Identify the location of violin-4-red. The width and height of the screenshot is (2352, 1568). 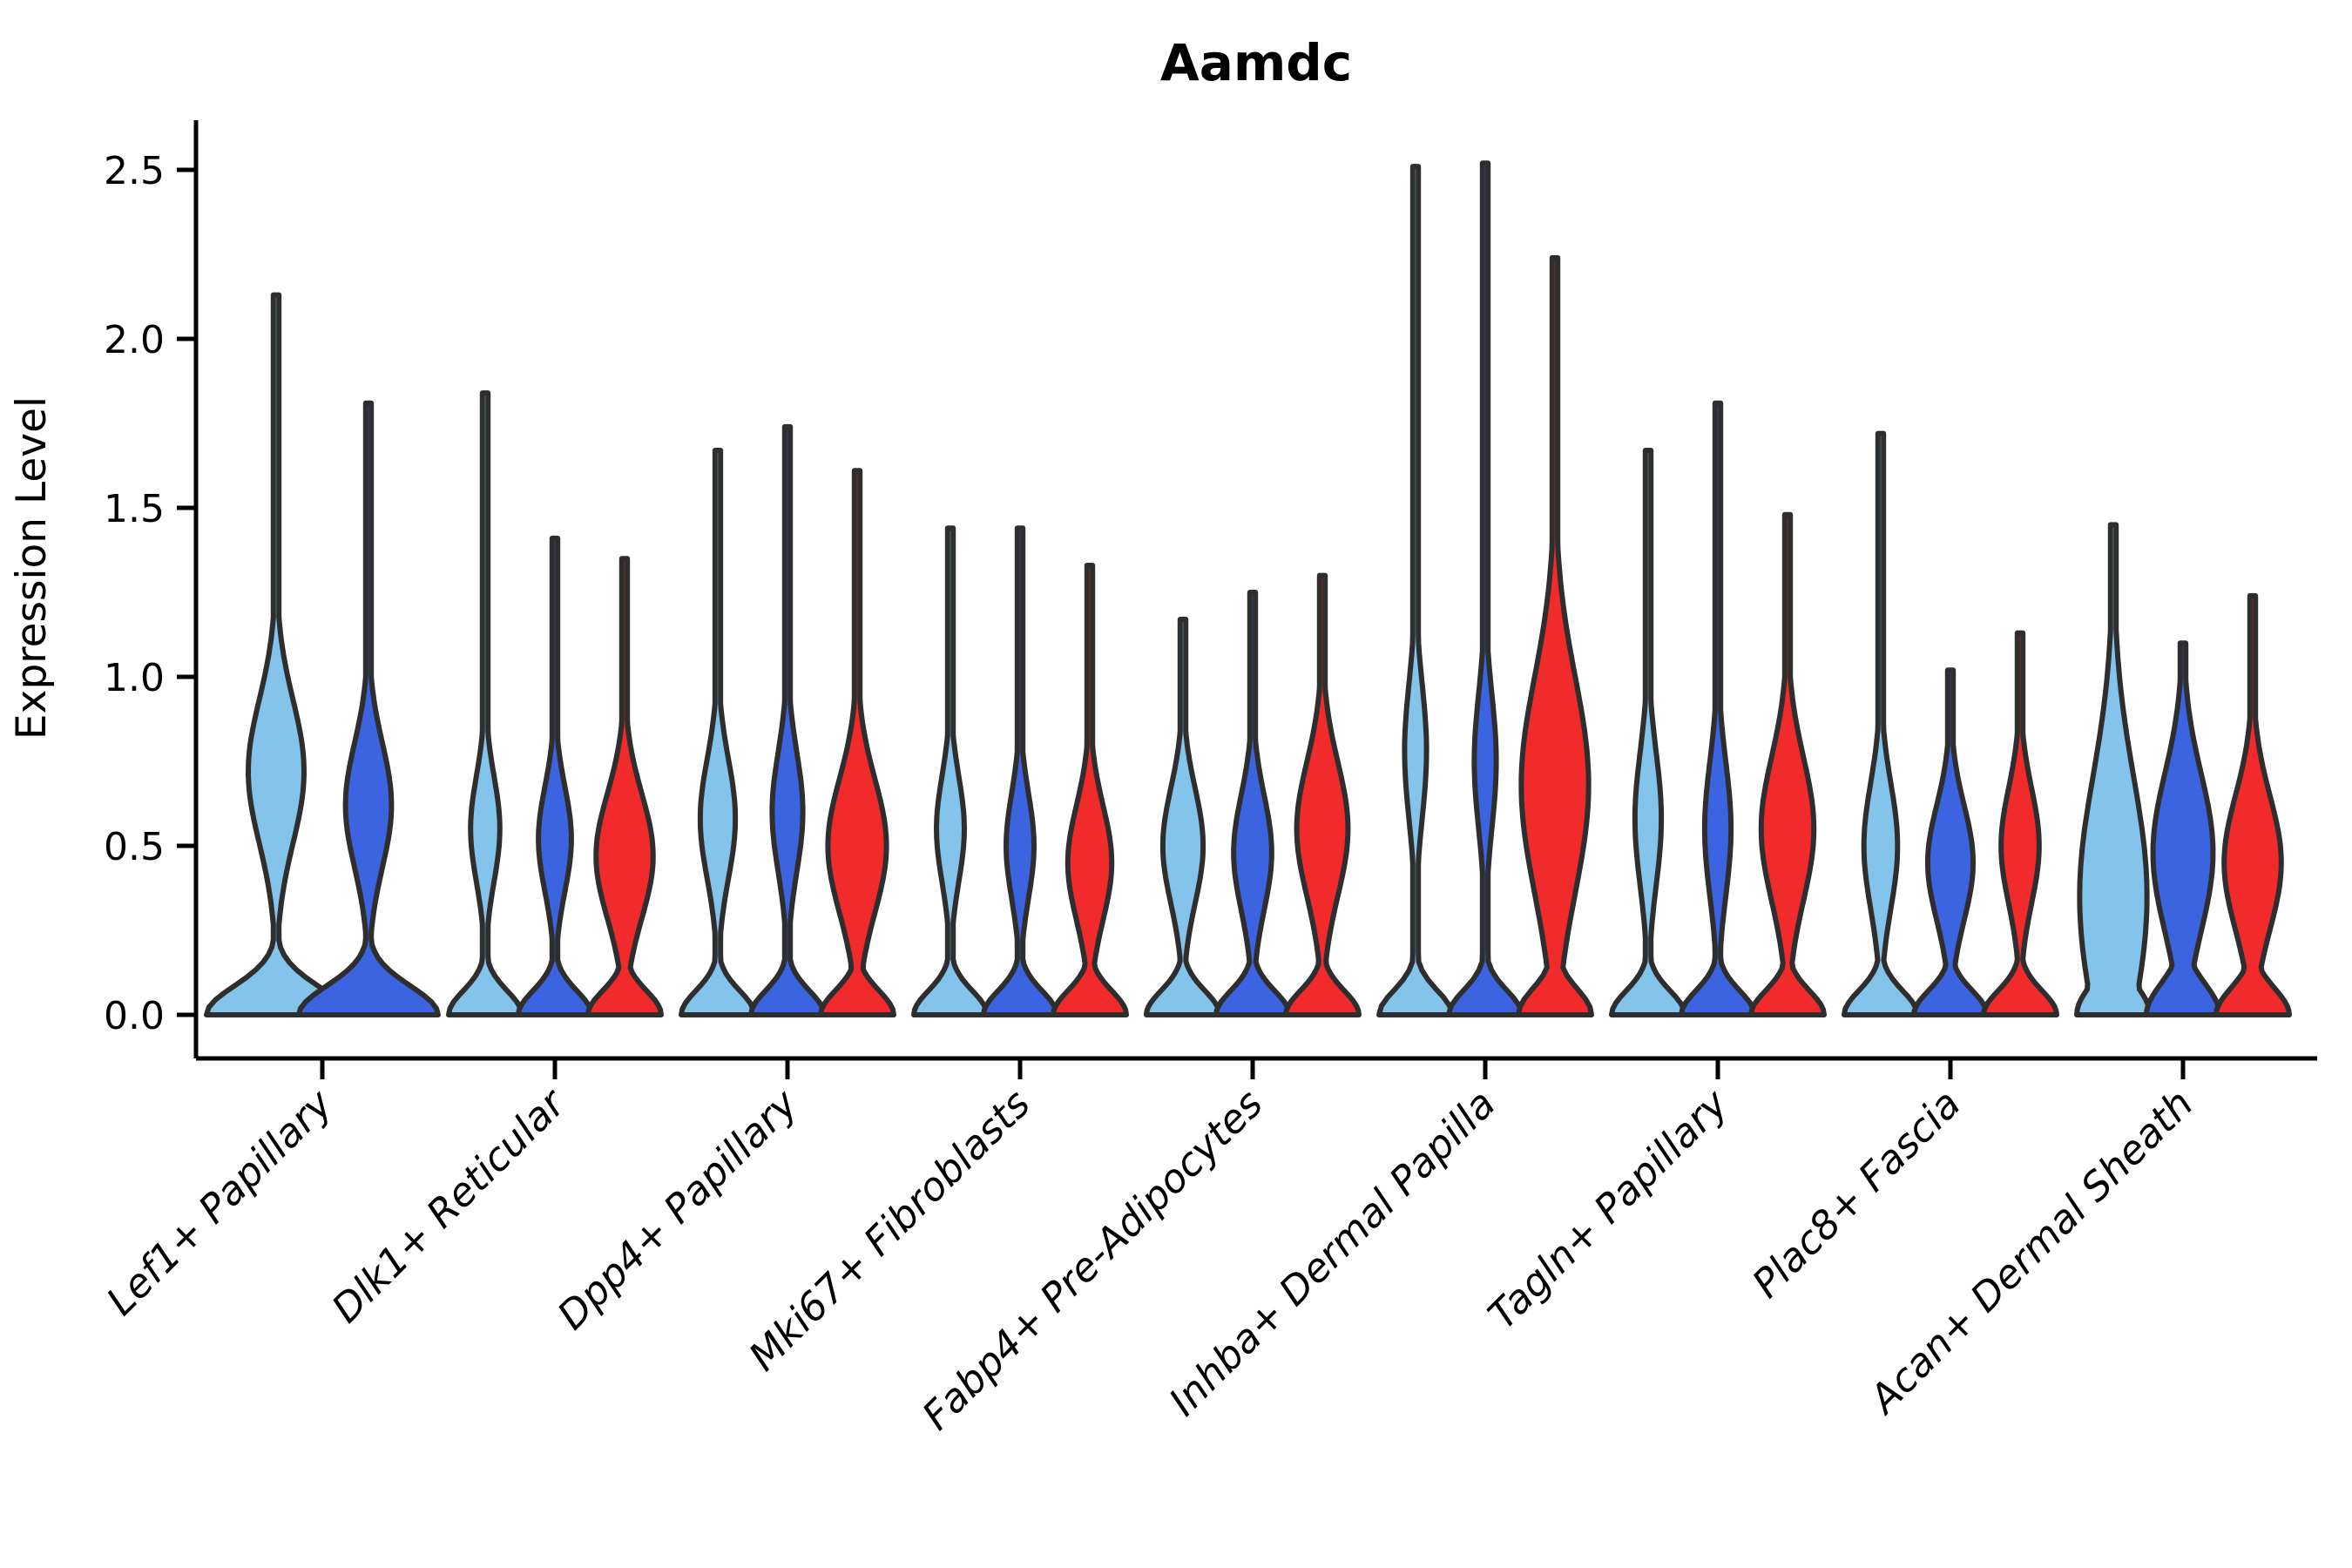
(1322, 795).